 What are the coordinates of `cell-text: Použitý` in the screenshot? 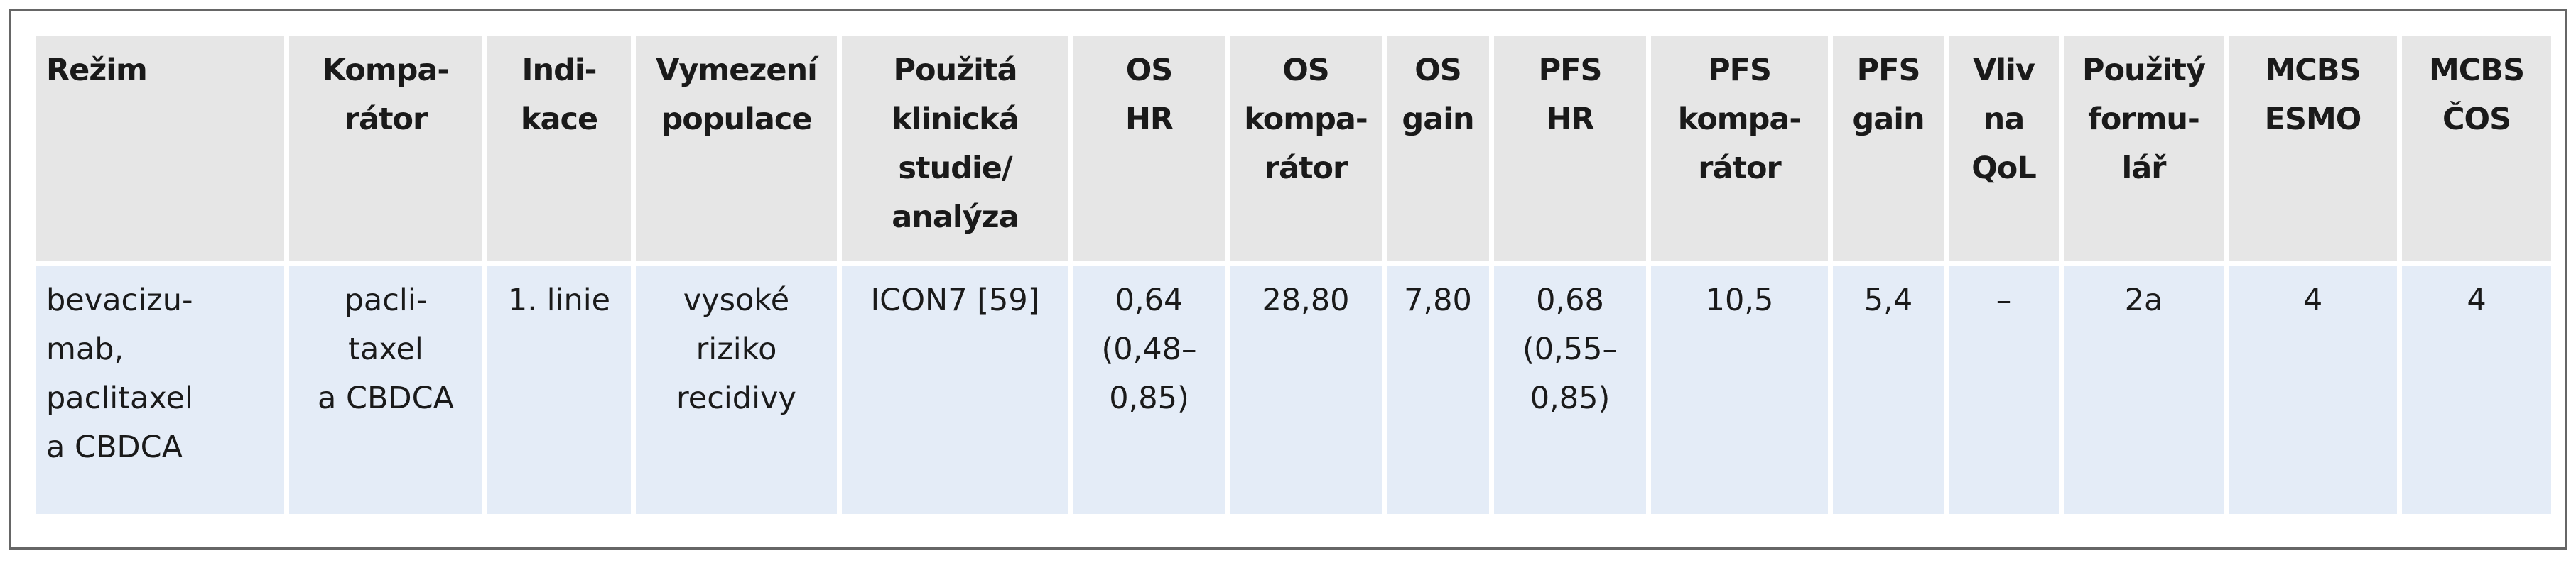 It's located at (2144, 70).